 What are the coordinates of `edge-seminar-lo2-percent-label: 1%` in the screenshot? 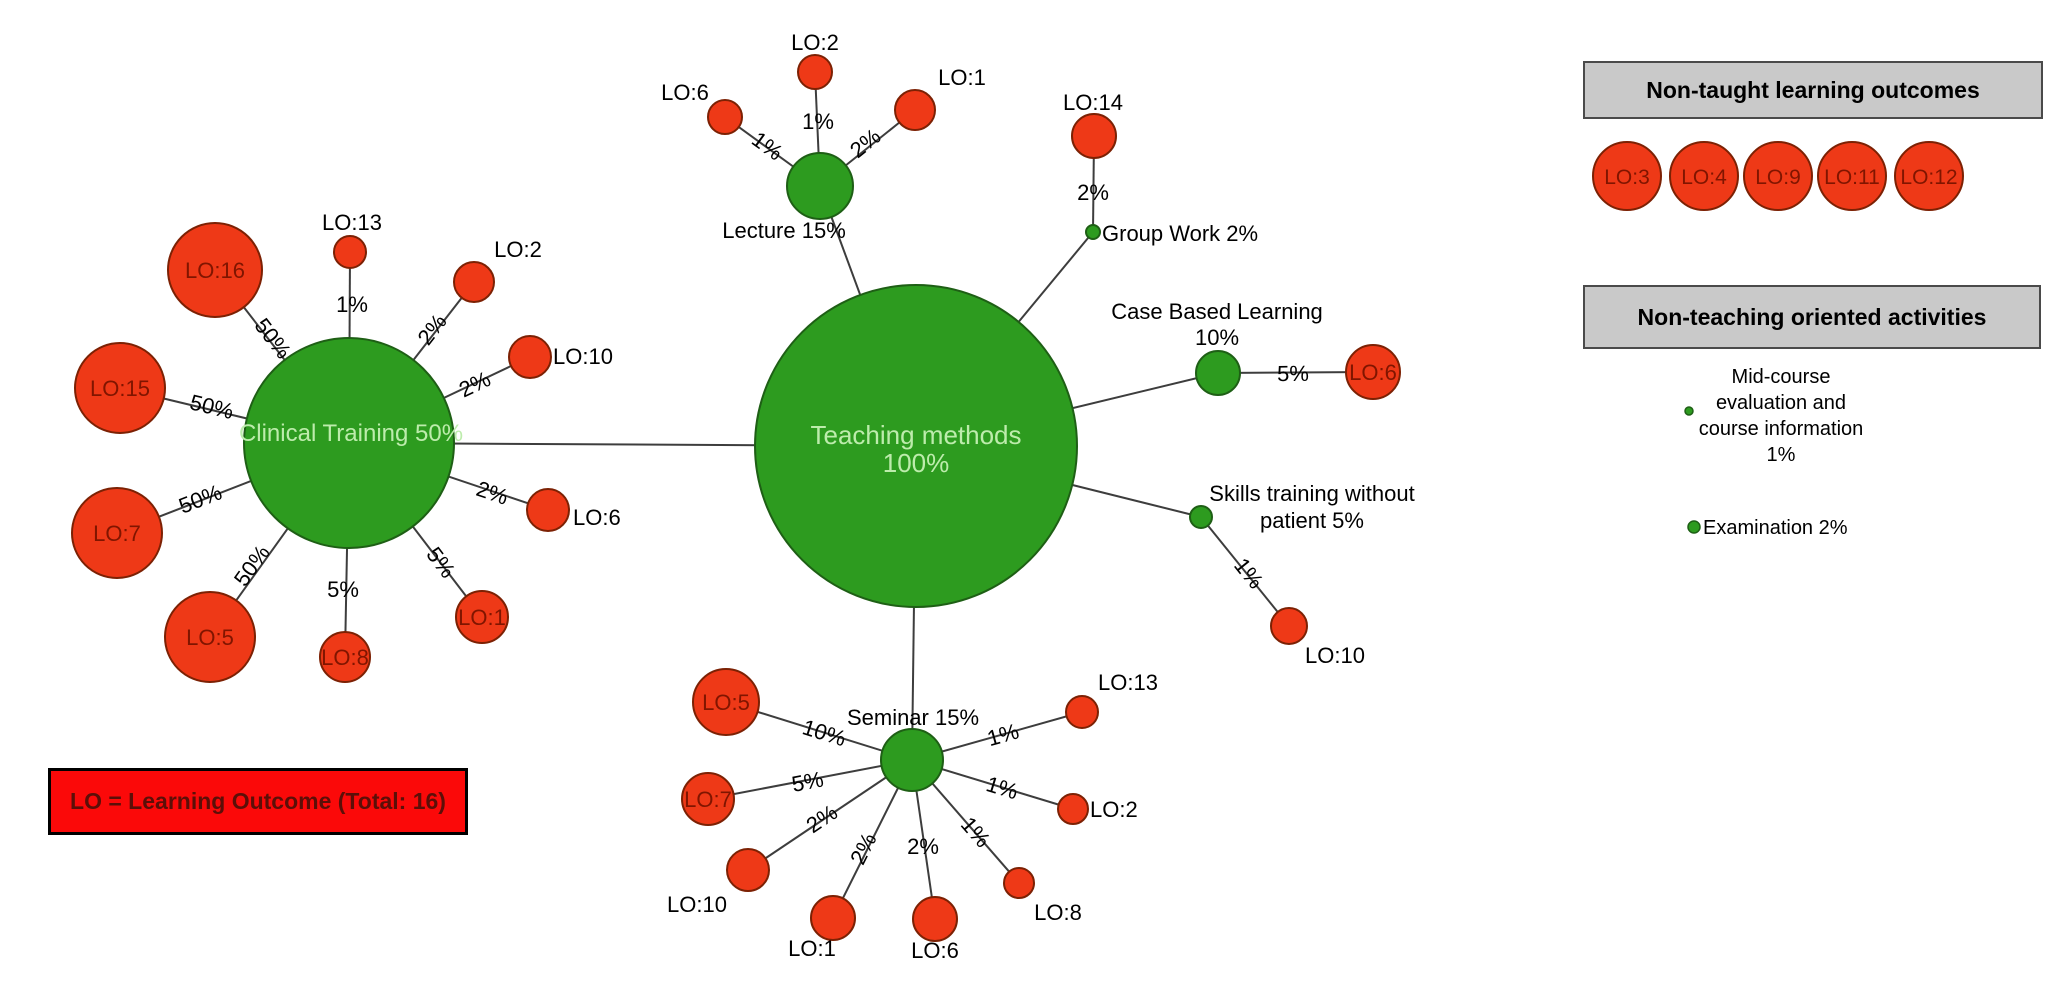 It's located at (1002, 787).